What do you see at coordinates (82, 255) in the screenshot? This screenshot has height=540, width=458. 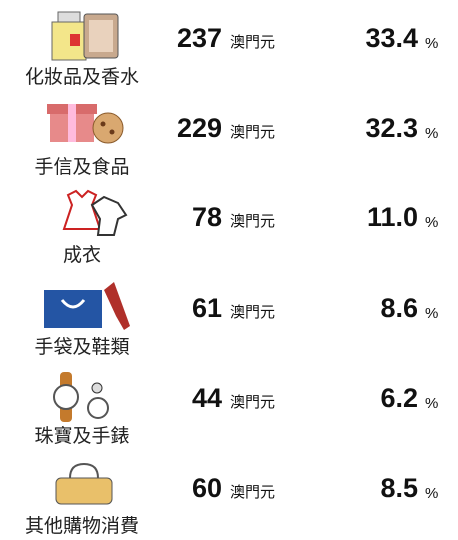 I see `category-label: 成衣` at bounding box center [82, 255].